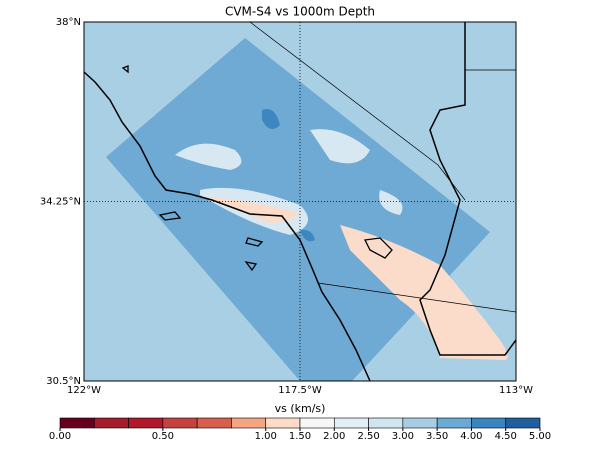 This screenshot has height=454, width=600. Describe the element at coordinates (163, 436) in the screenshot. I see `colorbar-tick-label: 0.50` at that location.